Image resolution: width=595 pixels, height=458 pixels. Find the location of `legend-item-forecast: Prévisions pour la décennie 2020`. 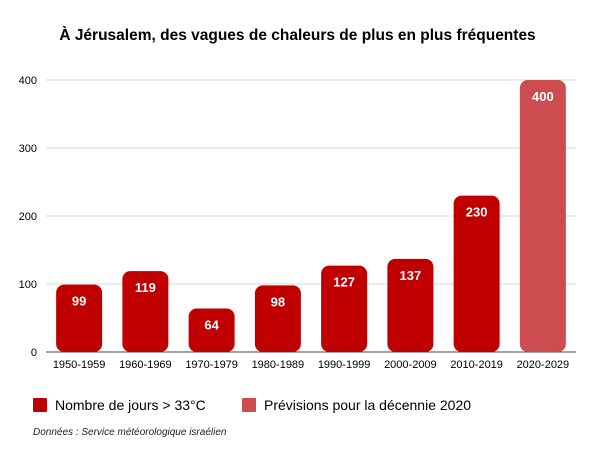

legend-item-forecast: Prévisions pour la décennie 2020 is located at coordinates (356, 405).